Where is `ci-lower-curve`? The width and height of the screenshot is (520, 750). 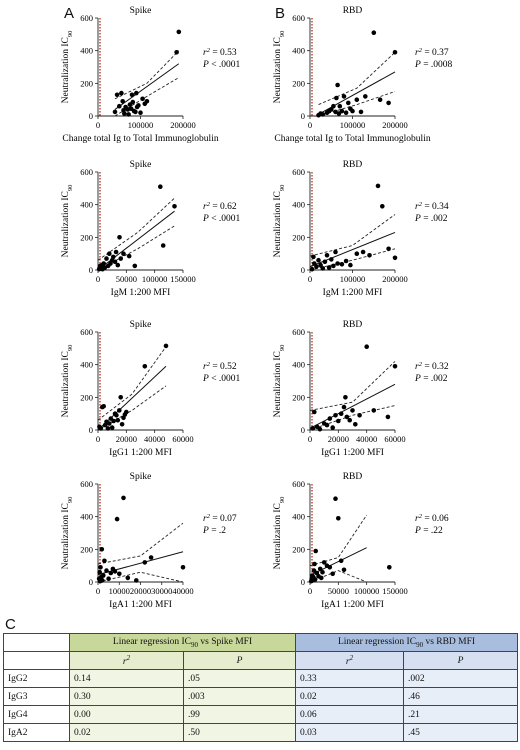
ci-lower-curve is located at coordinates (132, 408).